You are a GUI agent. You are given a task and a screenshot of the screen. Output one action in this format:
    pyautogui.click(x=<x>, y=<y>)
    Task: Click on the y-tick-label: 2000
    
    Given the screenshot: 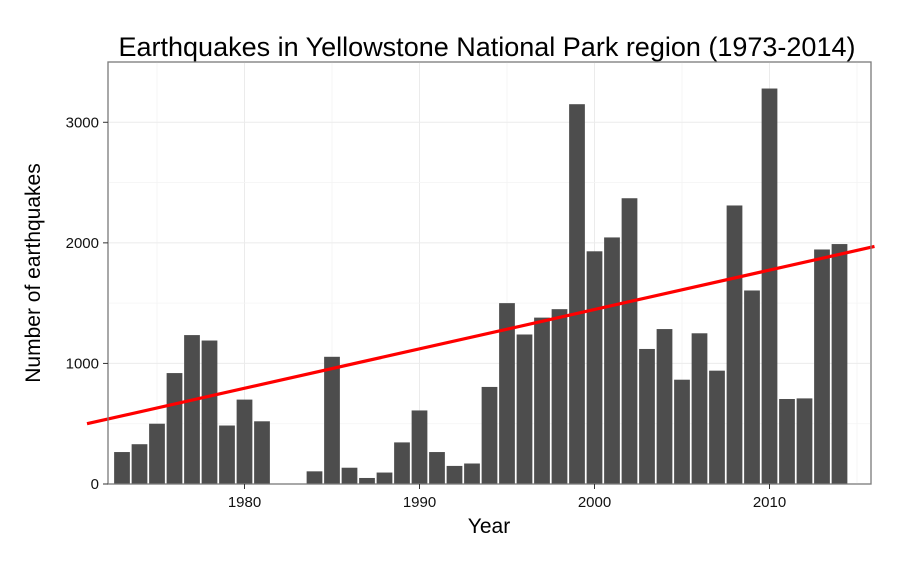 What is the action you would take?
    pyautogui.click(x=82, y=243)
    